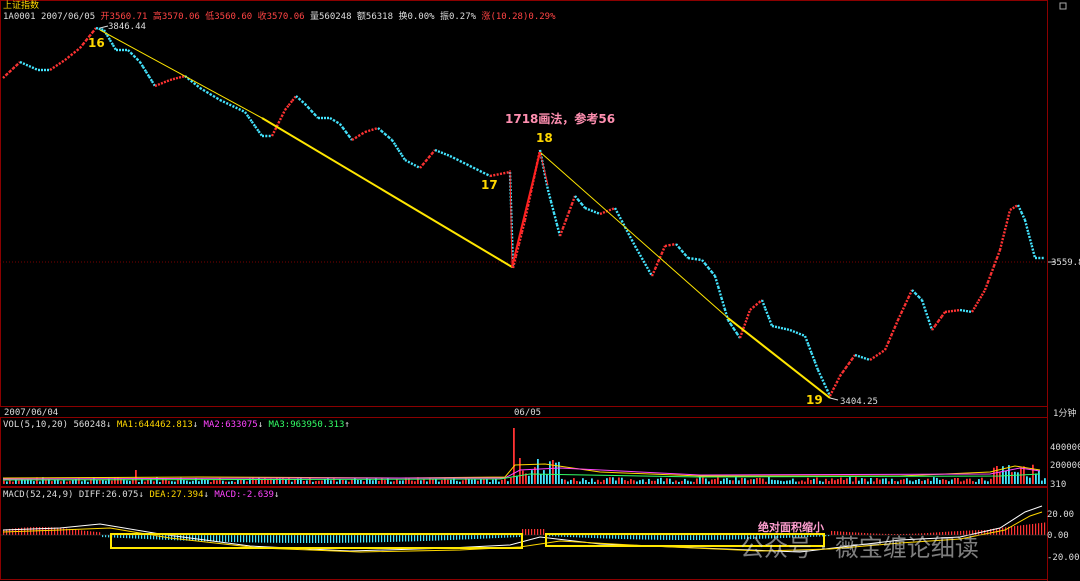 This screenshot has width=1080, height=581. Describe the element at coordinates (38, 495) in the screenshot. I see `macd-label: MACD(52,24,9)` at that location.